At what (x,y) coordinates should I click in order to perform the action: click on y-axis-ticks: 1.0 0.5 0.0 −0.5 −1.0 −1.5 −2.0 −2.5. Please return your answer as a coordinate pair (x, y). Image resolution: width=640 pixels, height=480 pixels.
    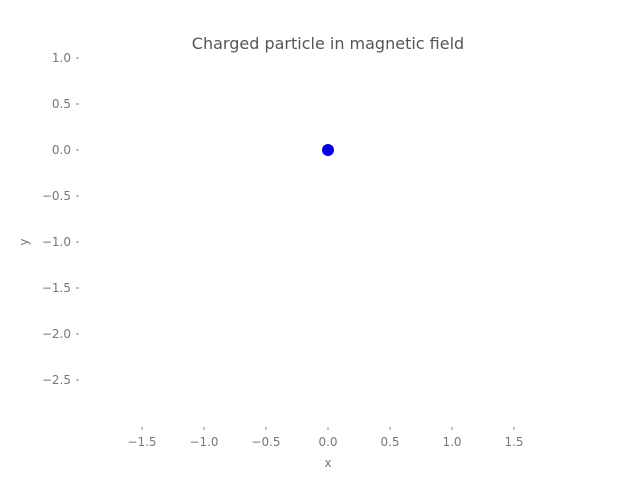
    Looking at the image, I should click on (60, 219).